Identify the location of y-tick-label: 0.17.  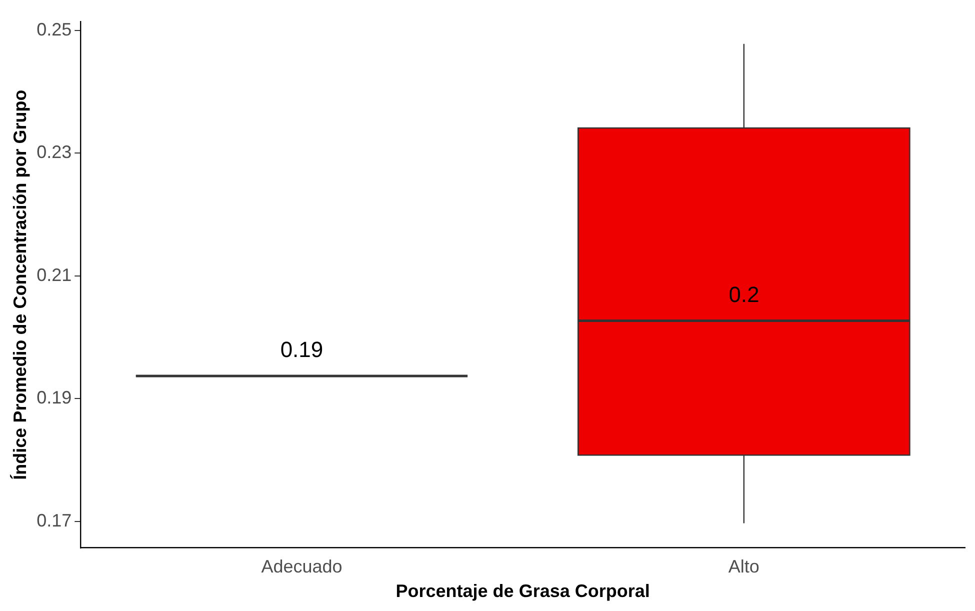
(54, 520).